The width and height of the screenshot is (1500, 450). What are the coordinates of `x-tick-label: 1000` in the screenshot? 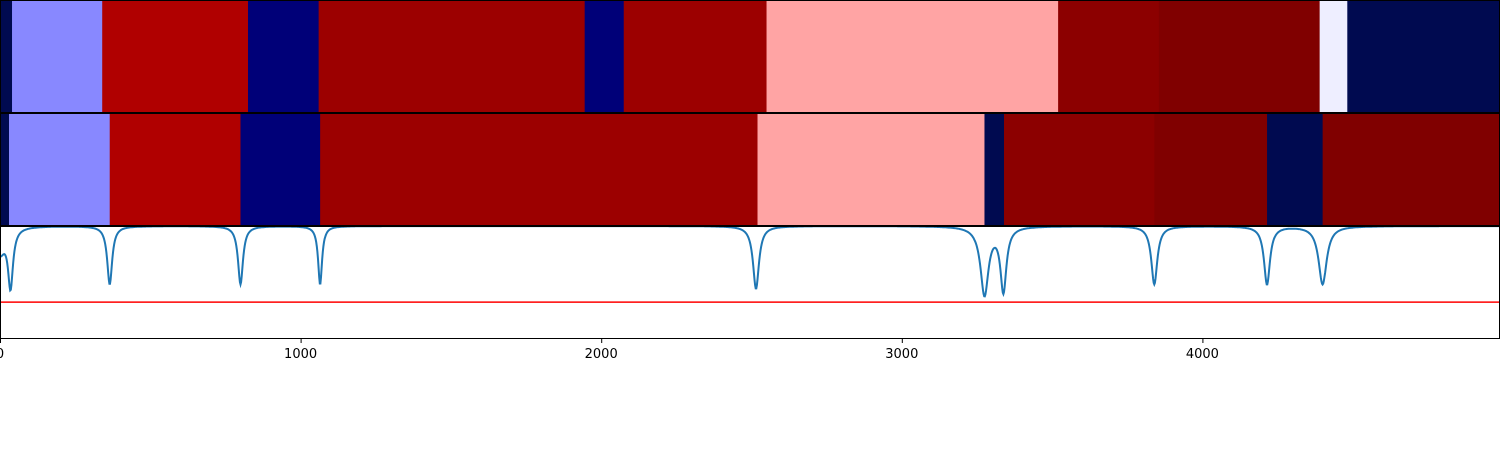 It's located at (300, 354).